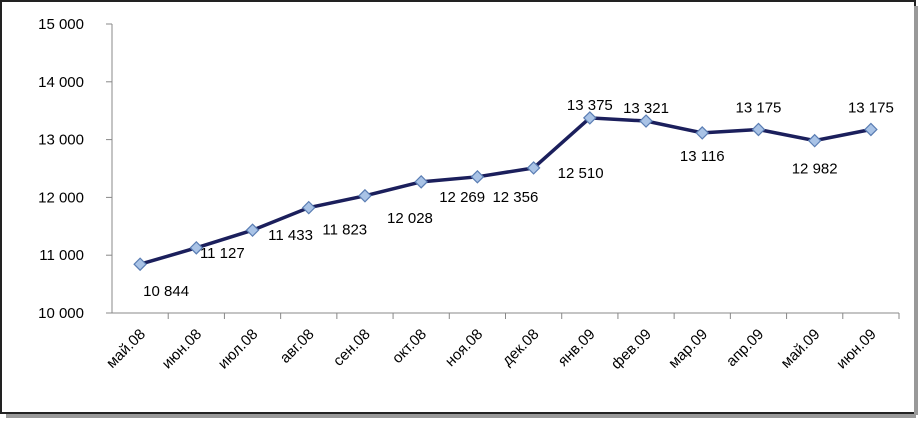  Describe the element at coordinates (646, 108) in the screenshot. I see `data-label: 13 321` at that location.